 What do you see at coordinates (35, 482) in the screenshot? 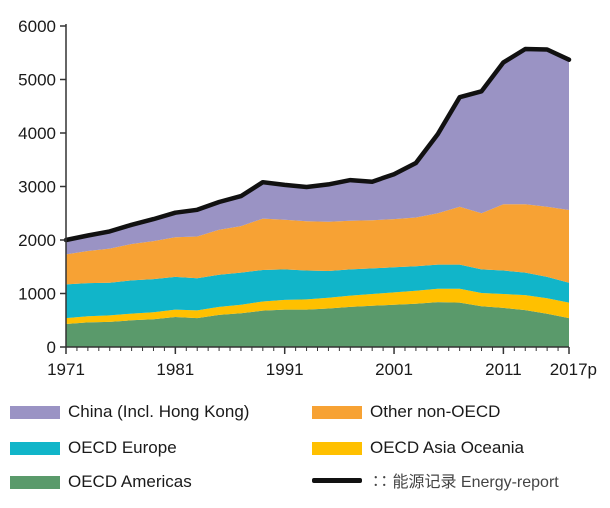
I see `legend-swatch-oecd-americas` at bounding box center [35, 482].